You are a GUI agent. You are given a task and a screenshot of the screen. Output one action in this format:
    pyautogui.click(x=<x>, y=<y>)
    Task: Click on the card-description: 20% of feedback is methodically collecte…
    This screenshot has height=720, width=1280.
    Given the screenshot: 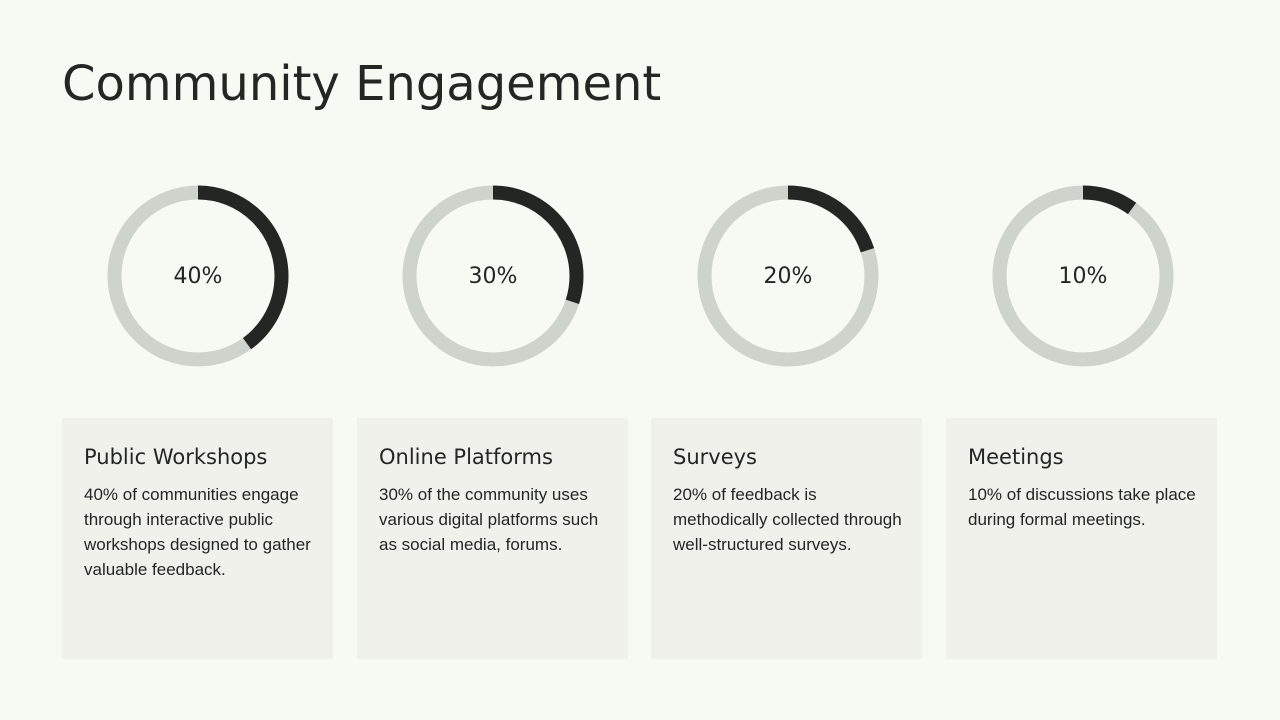 What is the action you would take?
    pyautogui.click(x=787, y=519)
    